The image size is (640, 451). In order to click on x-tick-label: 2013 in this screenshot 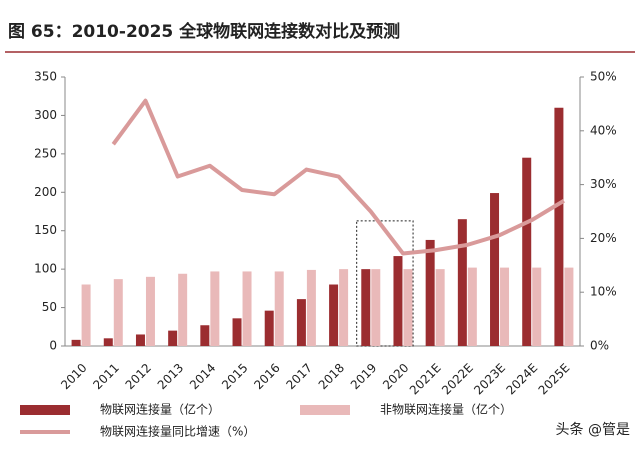, I will do `click(170, 376)`.